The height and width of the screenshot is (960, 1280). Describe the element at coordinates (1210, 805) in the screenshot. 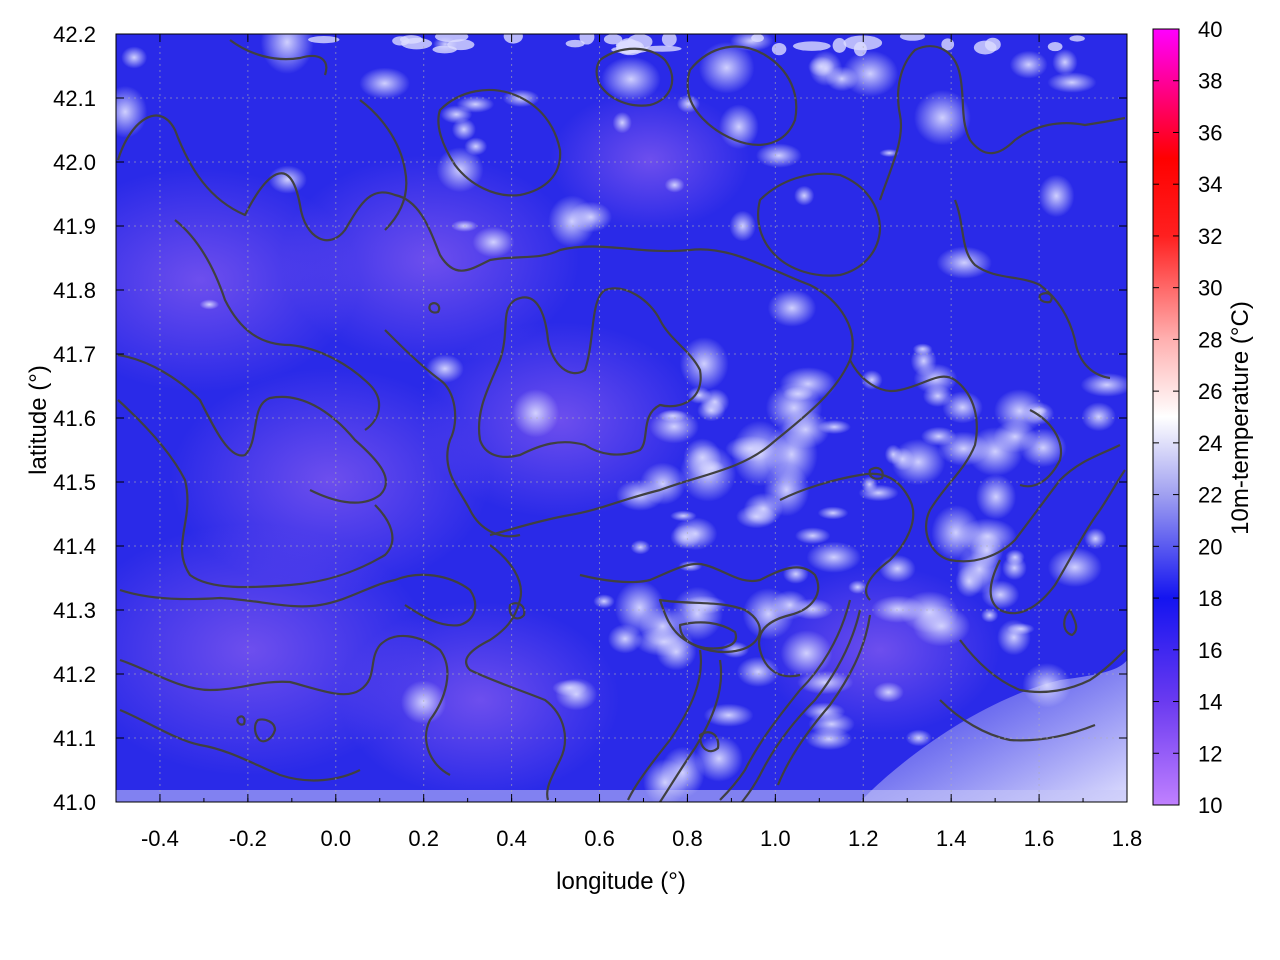

I see `colorbar-tick-label: 10` at that location.